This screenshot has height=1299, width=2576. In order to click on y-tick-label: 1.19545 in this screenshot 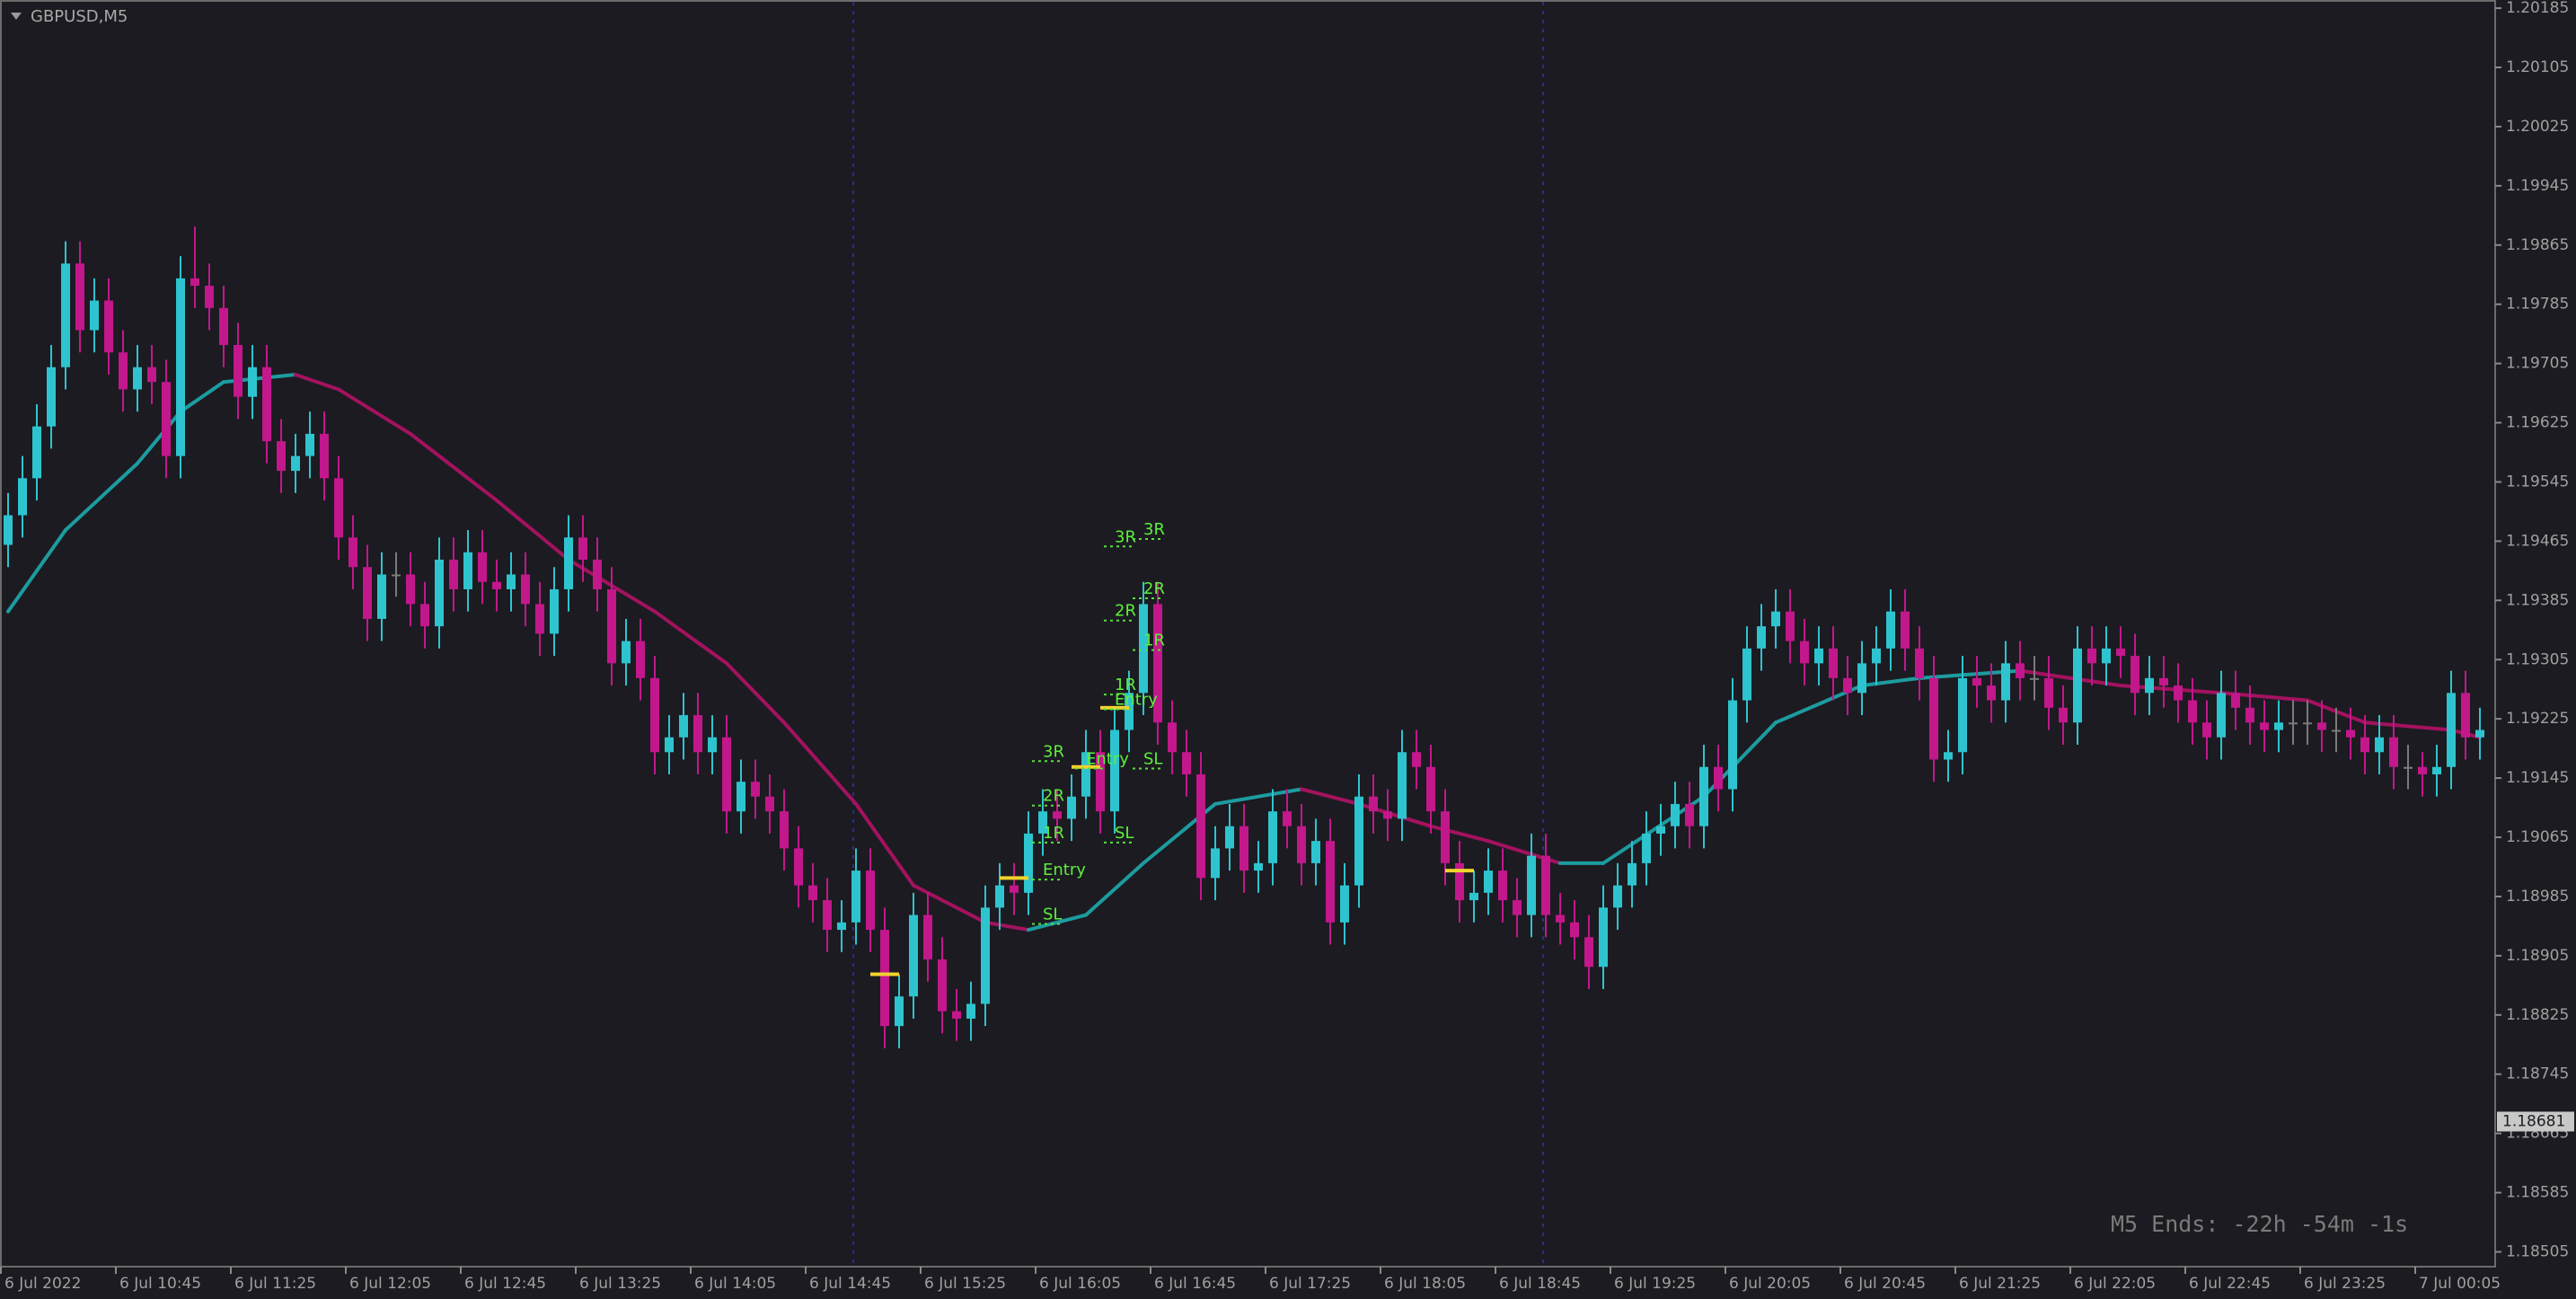, I will do `click(2537, 482)`.